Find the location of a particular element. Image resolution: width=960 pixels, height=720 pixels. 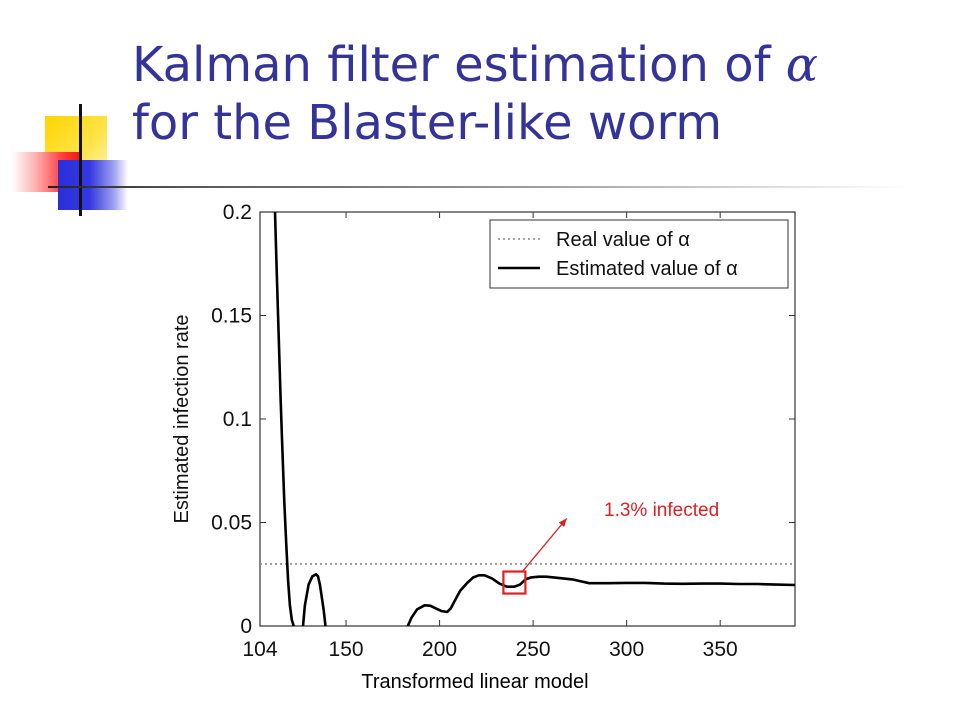

legend-label-estimated: Estimated value of α is located at coordinates (647, 269).